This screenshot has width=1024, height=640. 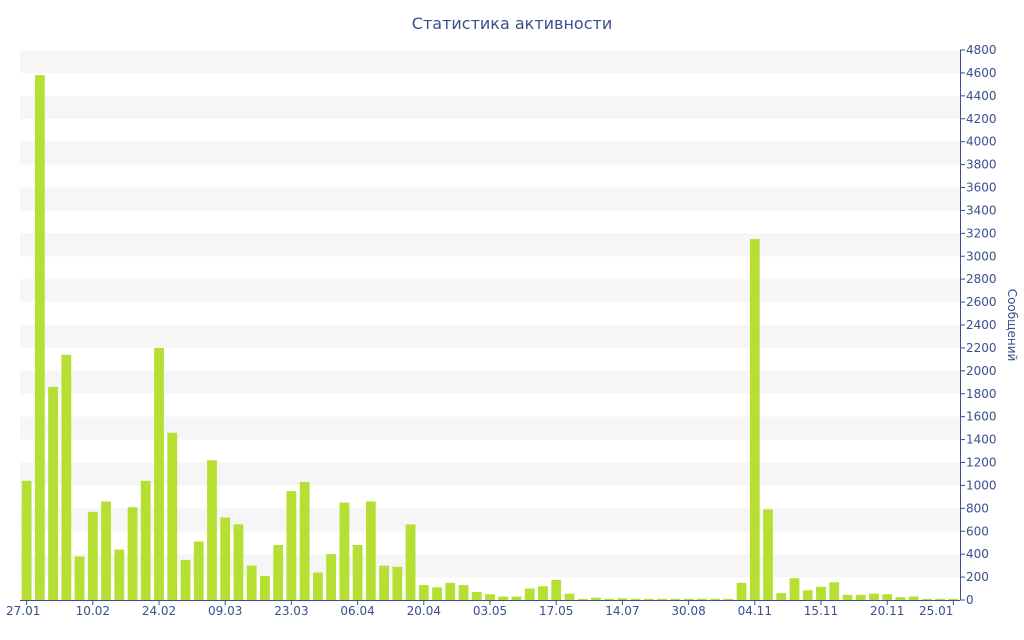 I want to click on y-tick-label: 4400, so click(x=981, y=96).